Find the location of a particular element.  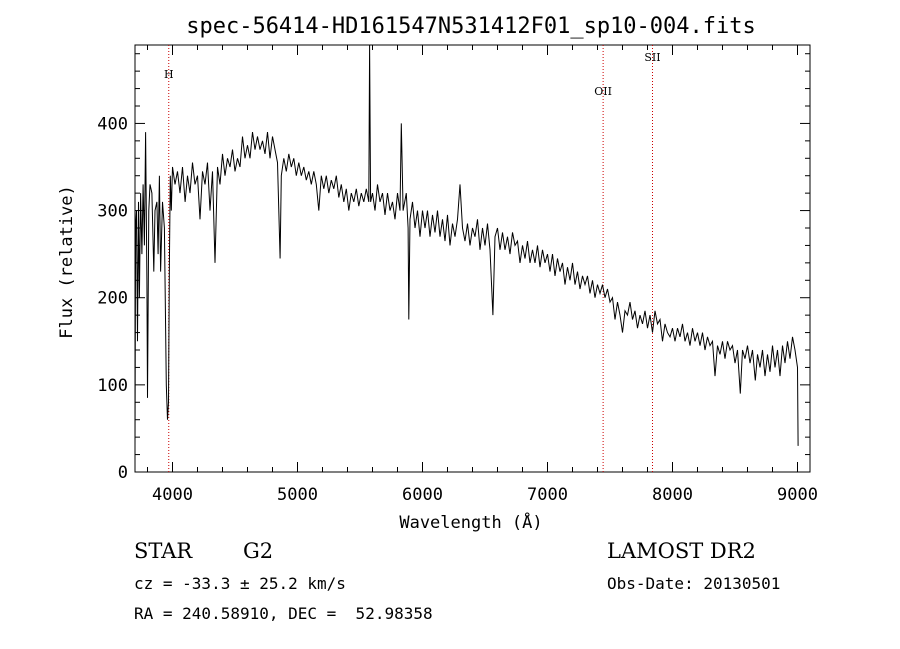

redshift-text: cz = -33.3 ± 25.2 km/s is located at coordinates (240, 583).